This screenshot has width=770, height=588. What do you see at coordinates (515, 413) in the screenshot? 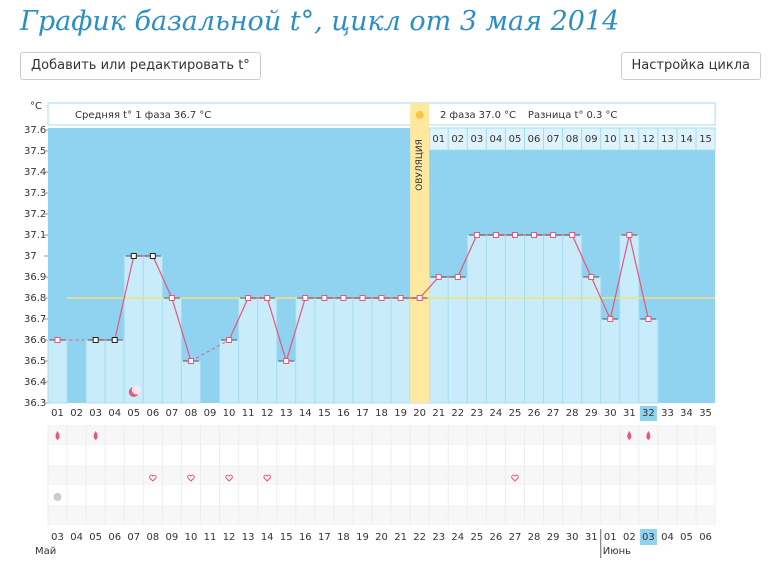
I see `day-label: 25` at bounding box center [515, 413].